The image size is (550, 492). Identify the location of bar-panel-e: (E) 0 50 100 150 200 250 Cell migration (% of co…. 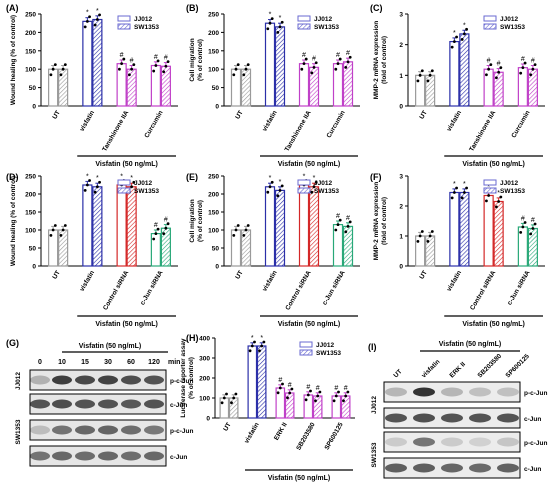
(273, 250).